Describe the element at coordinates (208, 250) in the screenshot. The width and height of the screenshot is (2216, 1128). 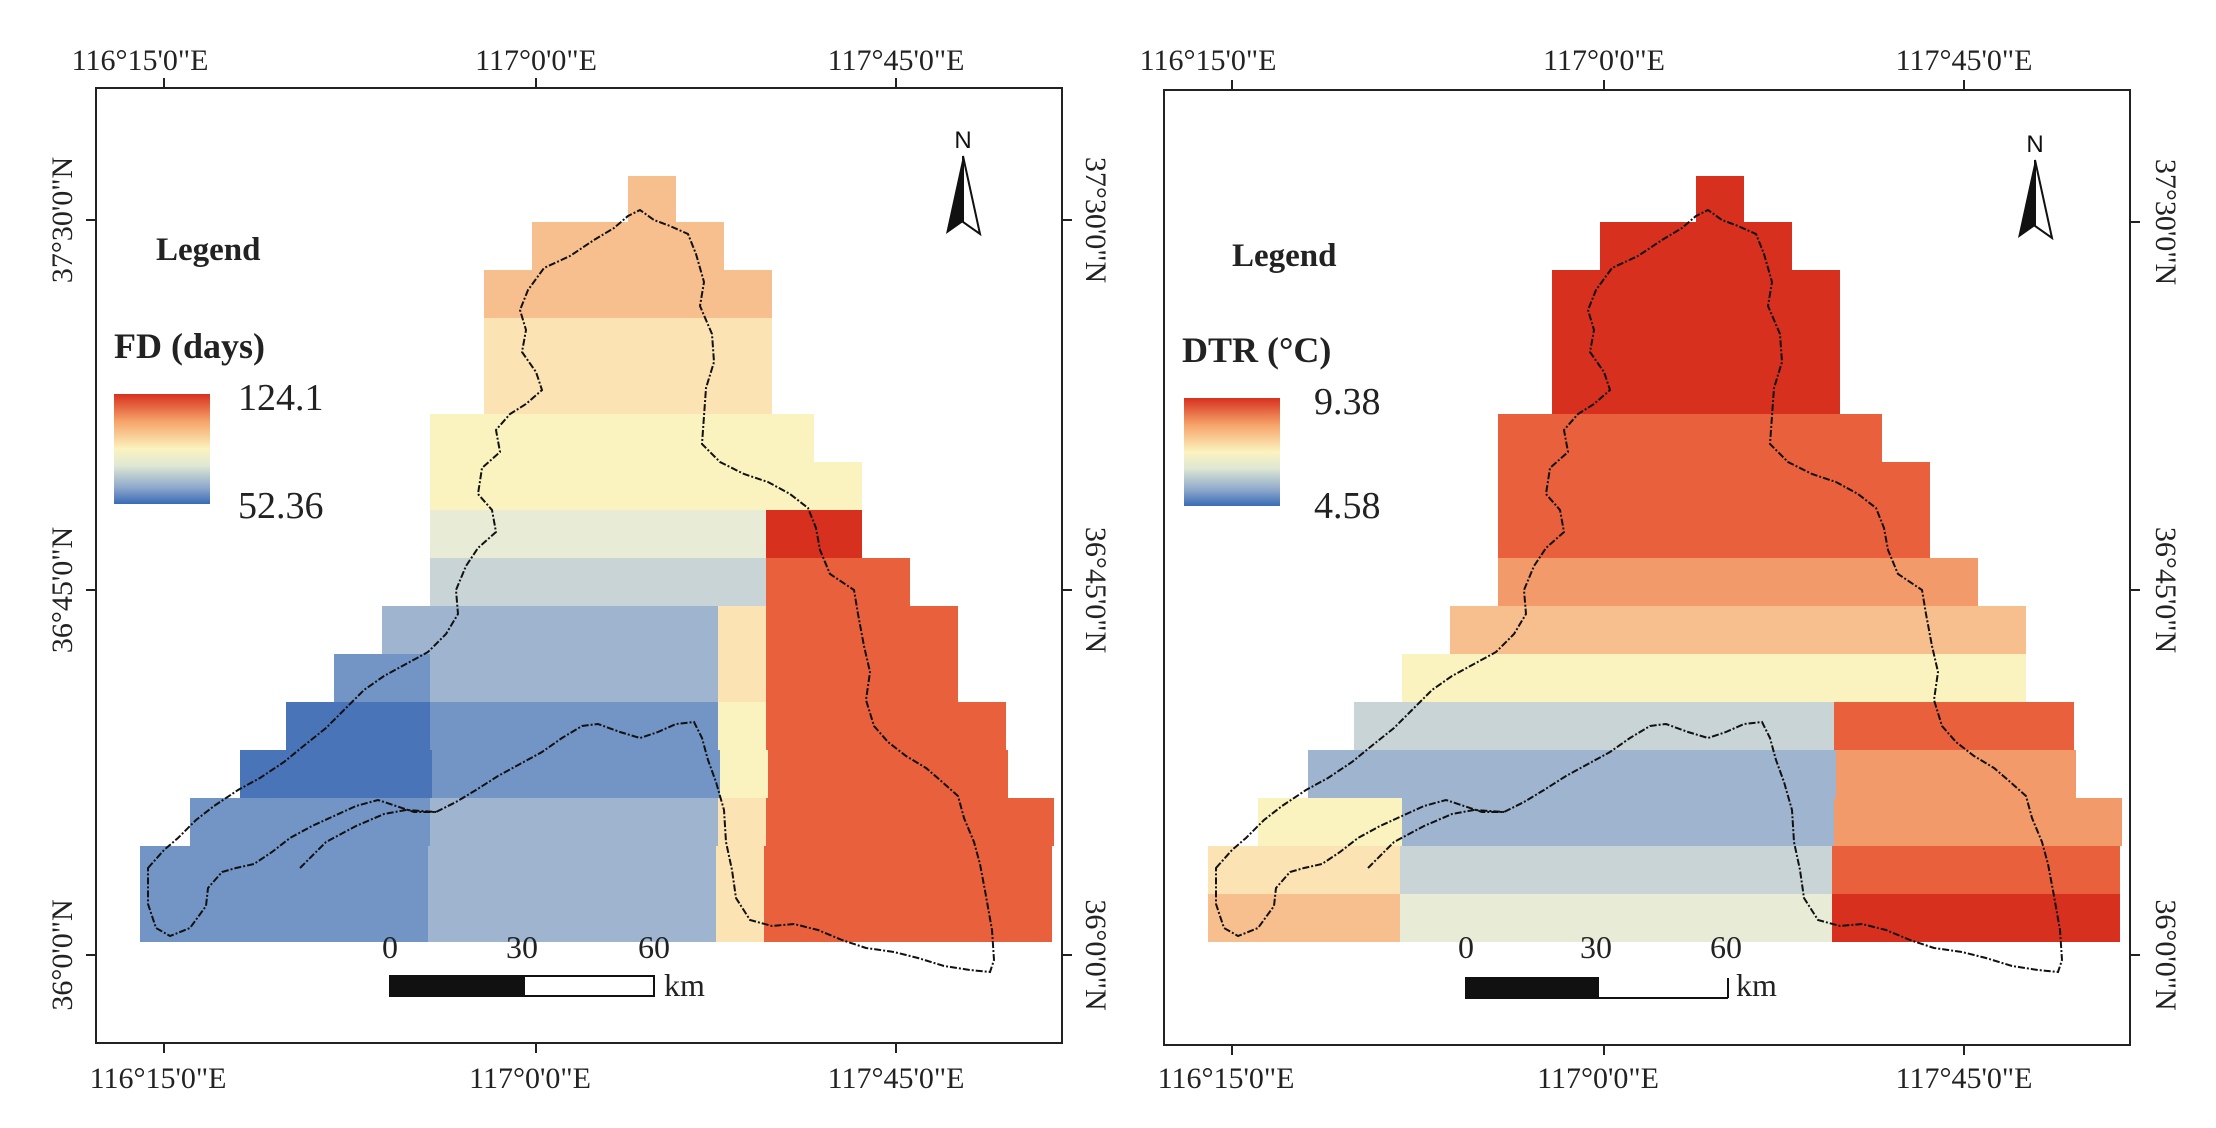
I see `legend-title: Legend` at that location.